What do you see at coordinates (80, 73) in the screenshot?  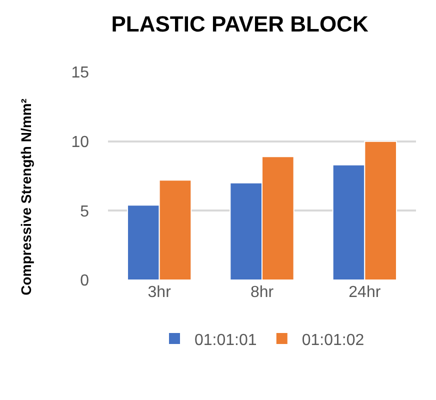 I see `y-tick-label: 15` at bounding box center [80, 73].